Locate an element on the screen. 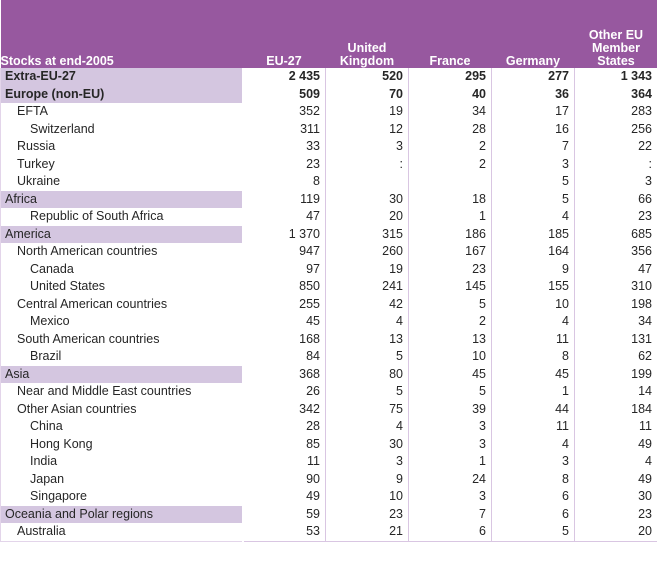 The width and height of the screenshot is (657, 566). table-row: North American countries 947 260 167 164 356 is located at coordinates (328, 252).